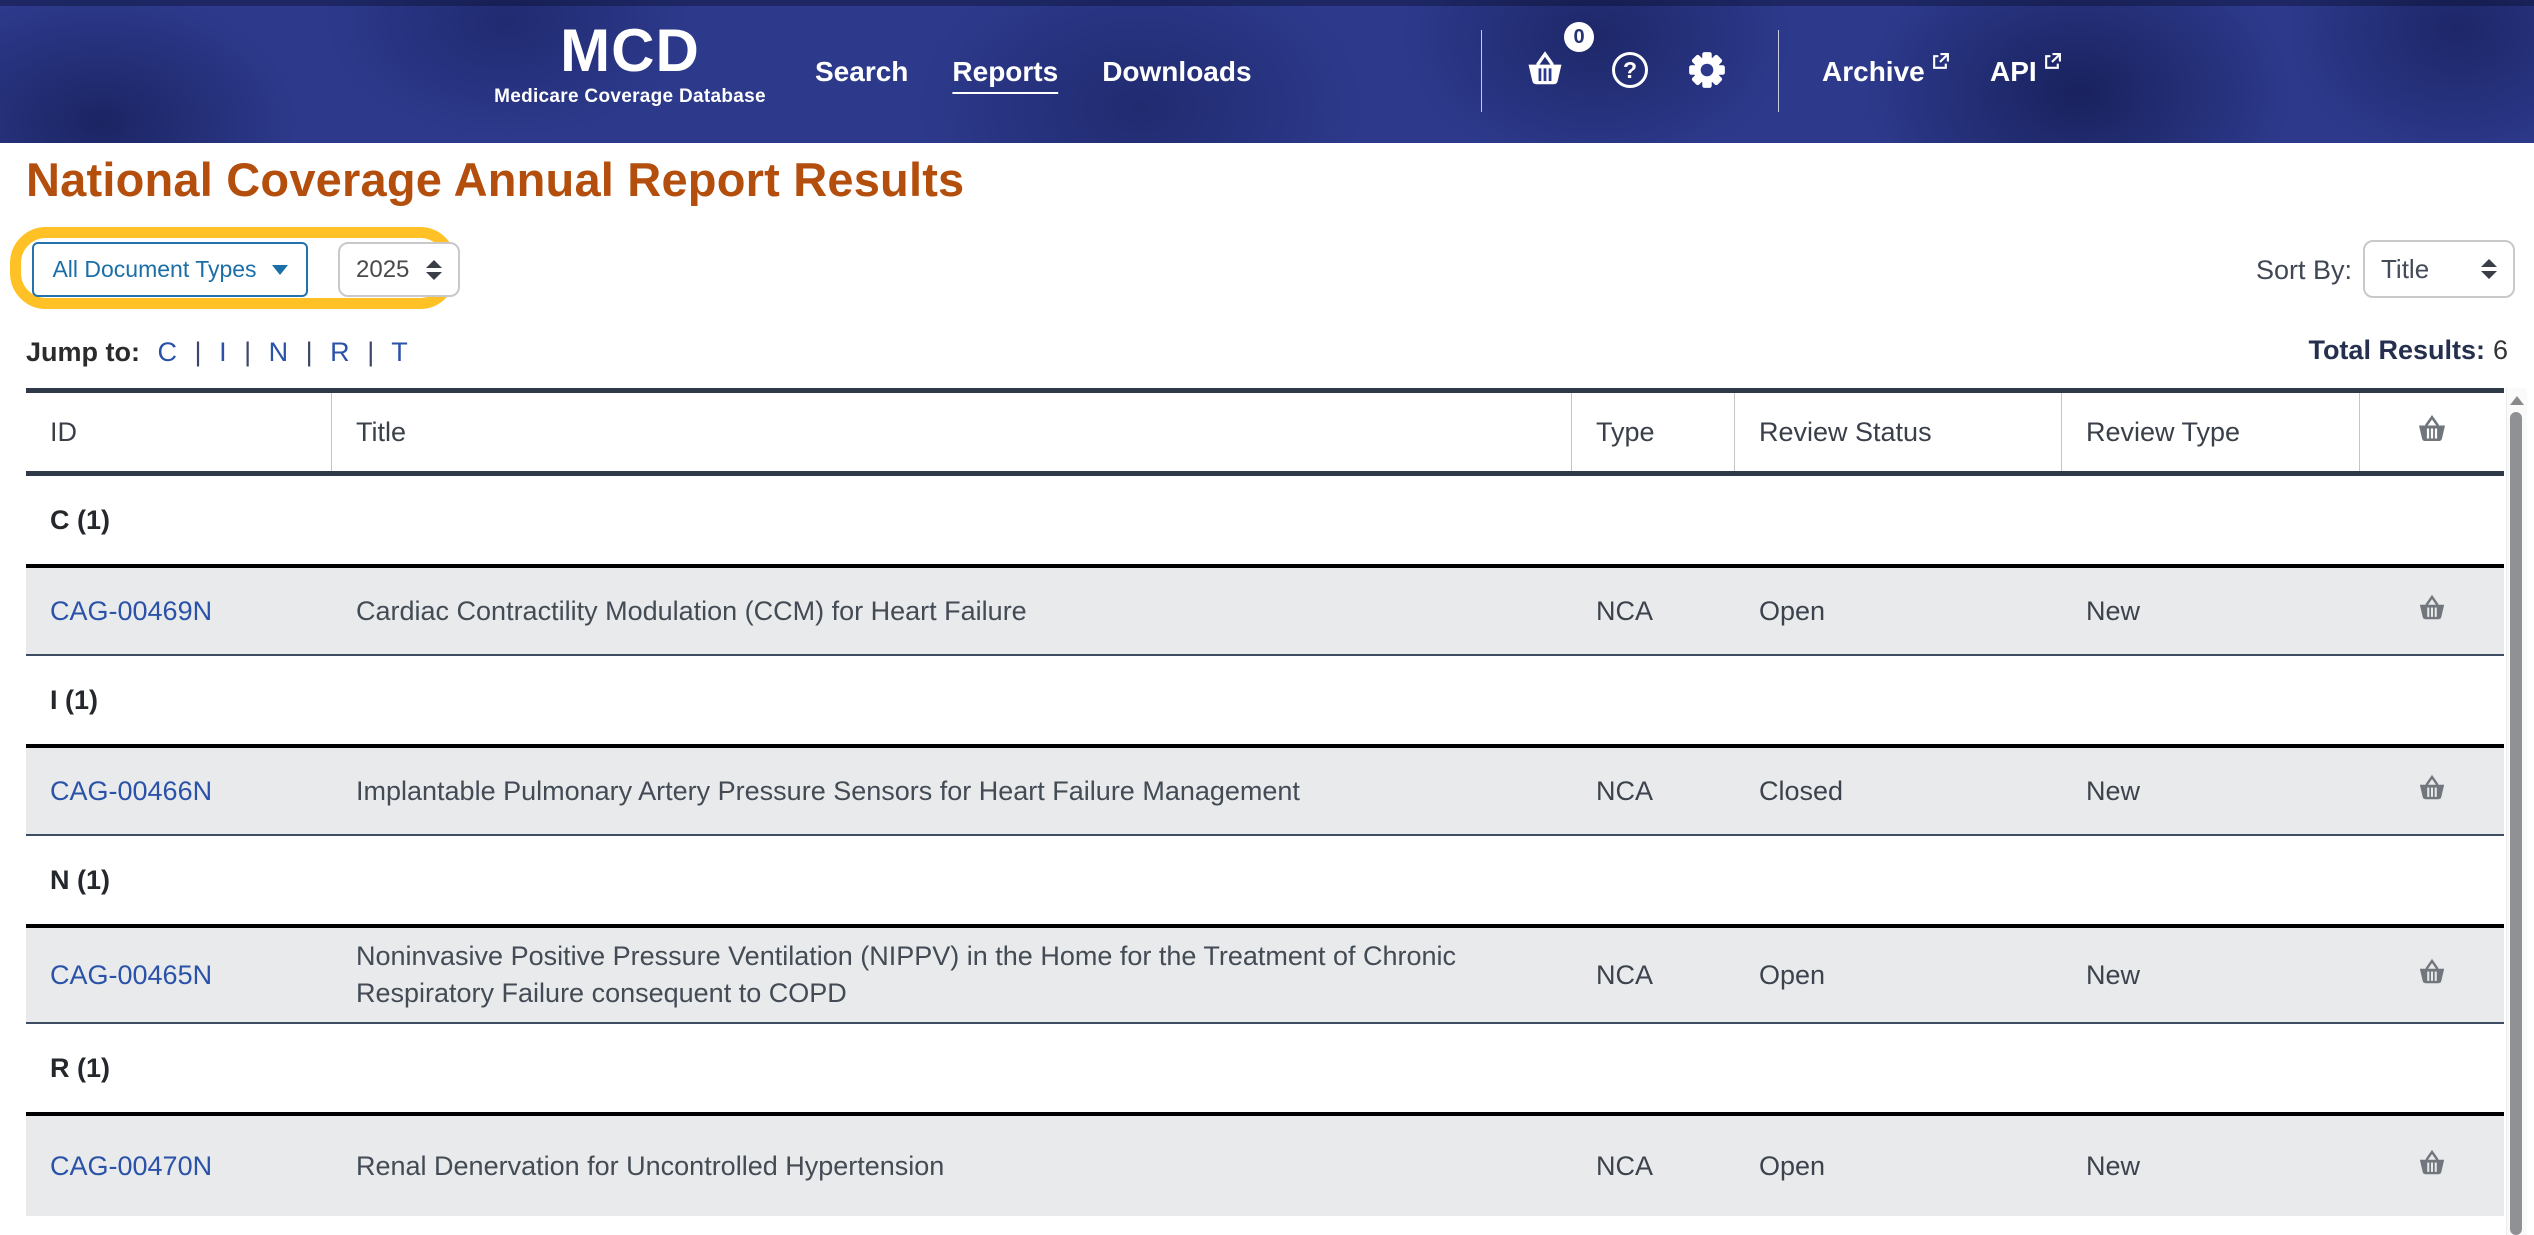 This screenshot has width=2534, height=1235. I want to click on jump-to-row: Jump to: C | I | N | R | T, so click(217, 352).